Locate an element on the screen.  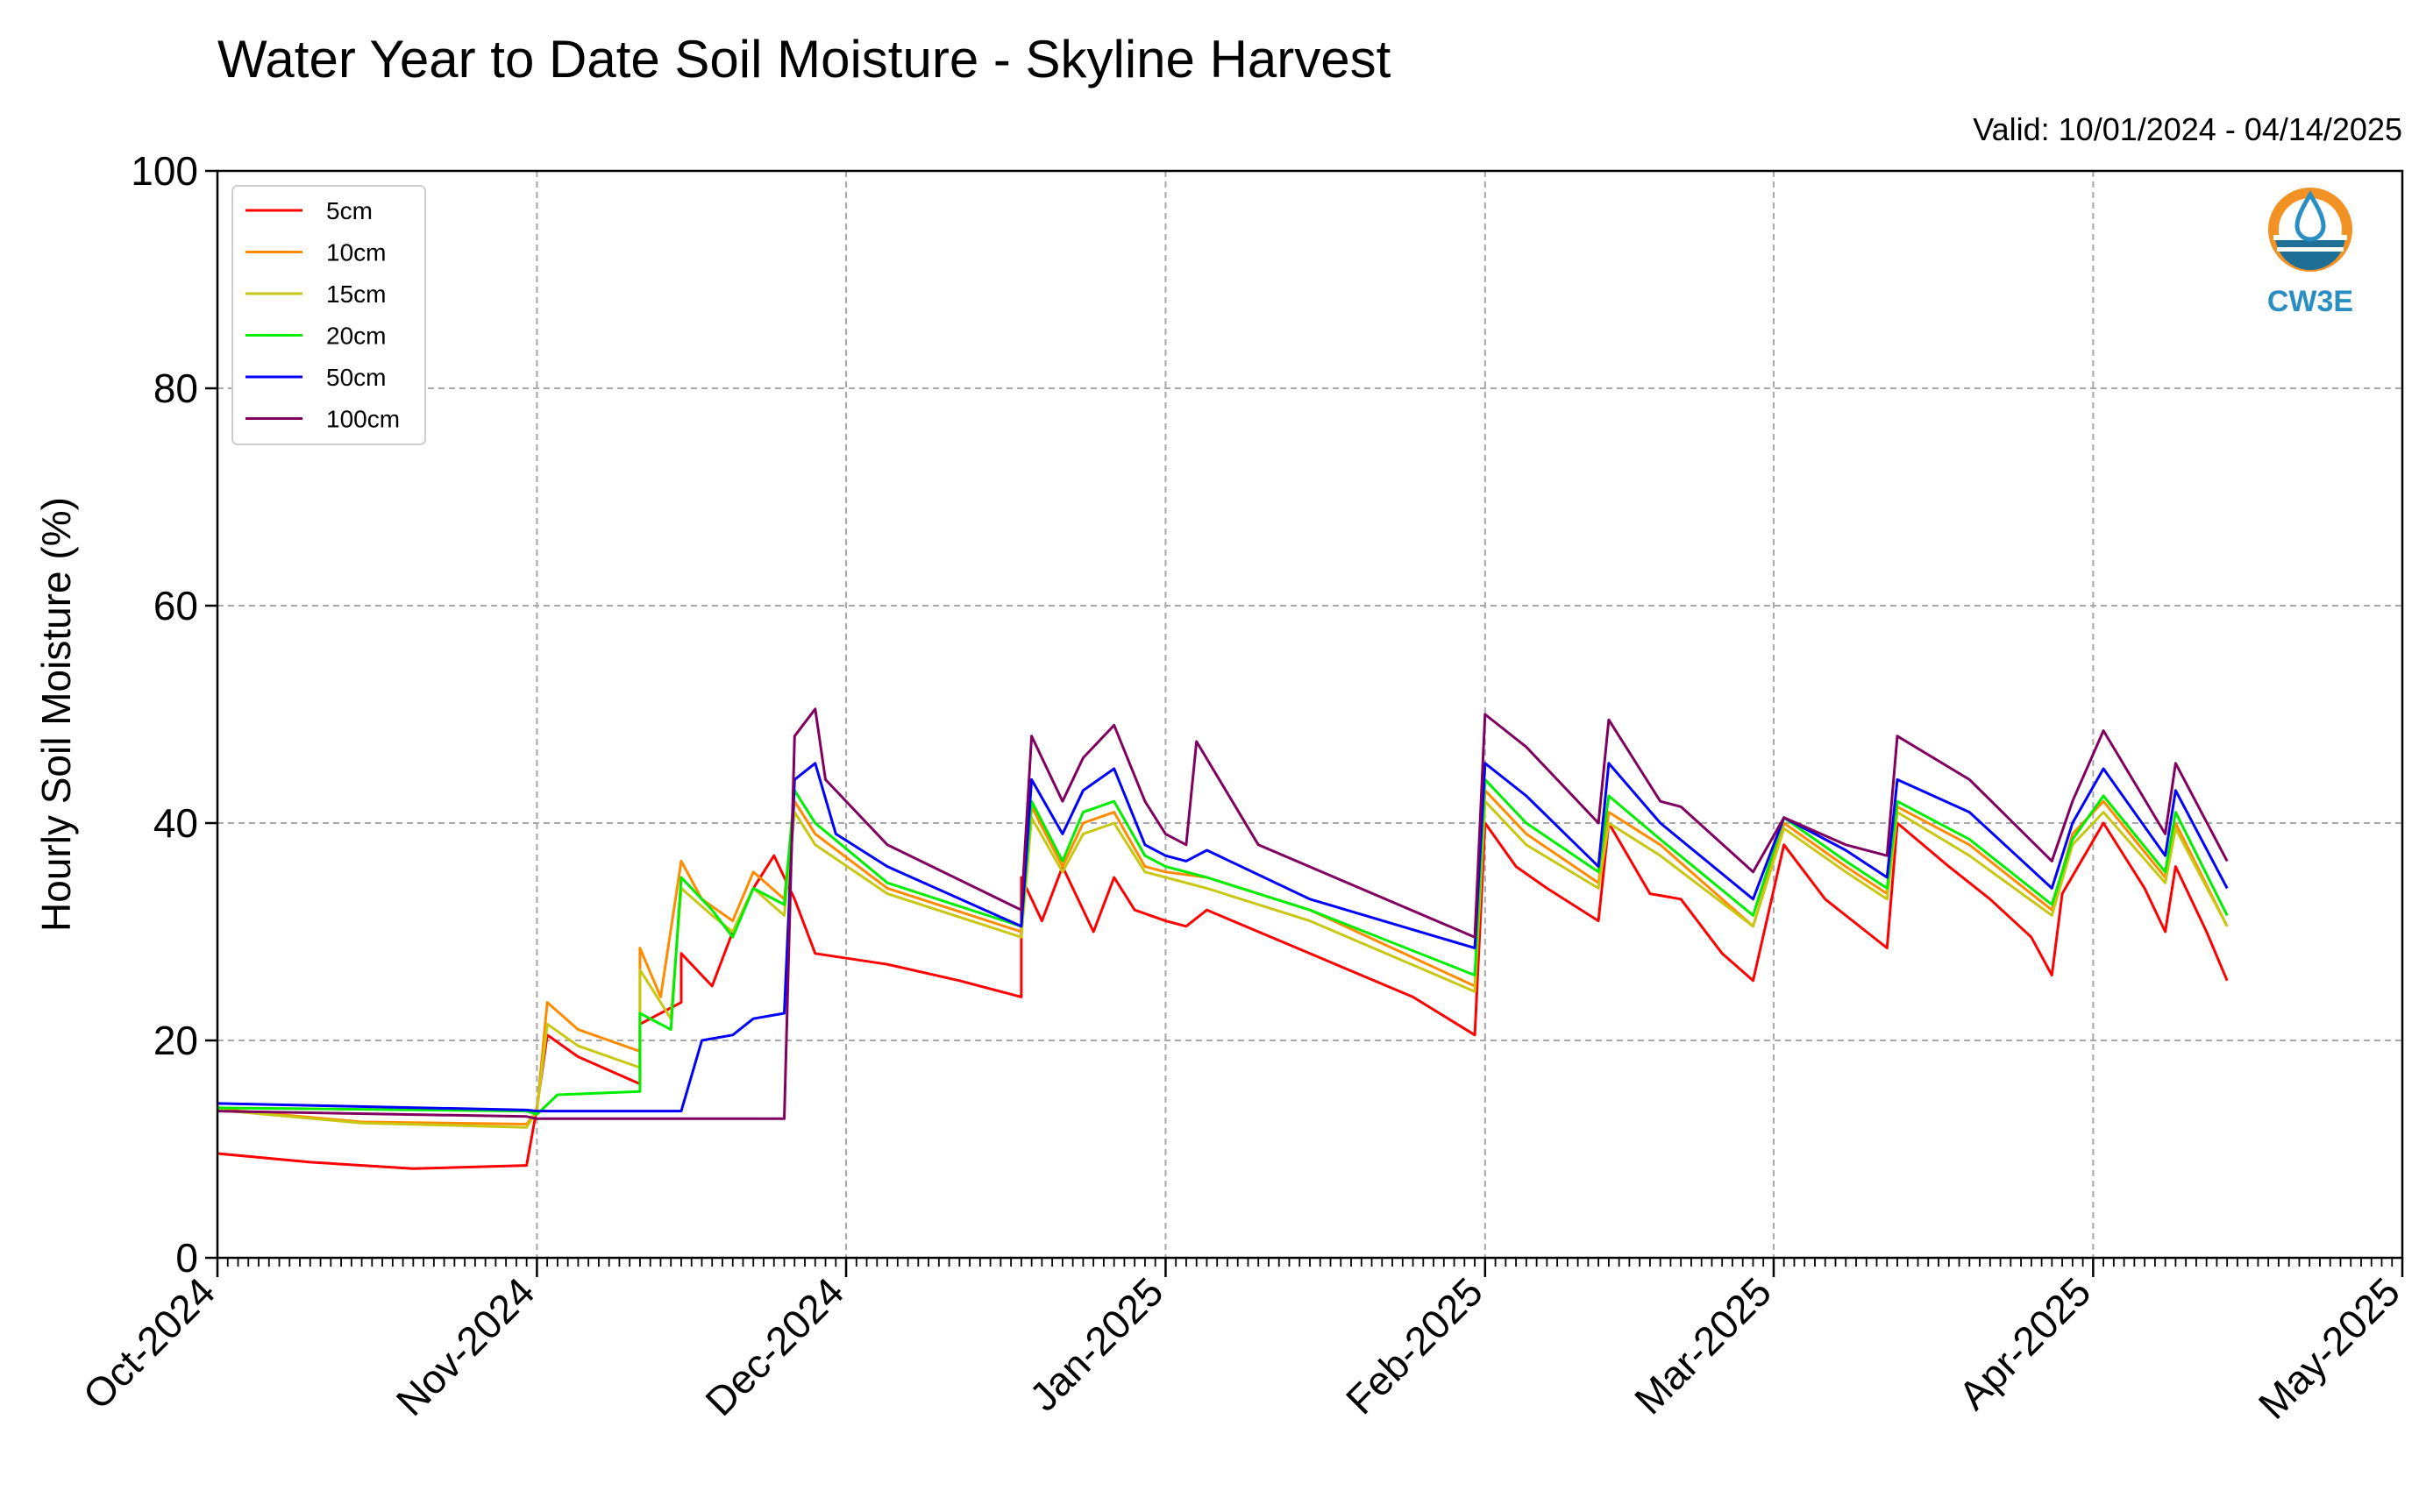
y-tick-label: 60 is located at coordinates (175, 605).